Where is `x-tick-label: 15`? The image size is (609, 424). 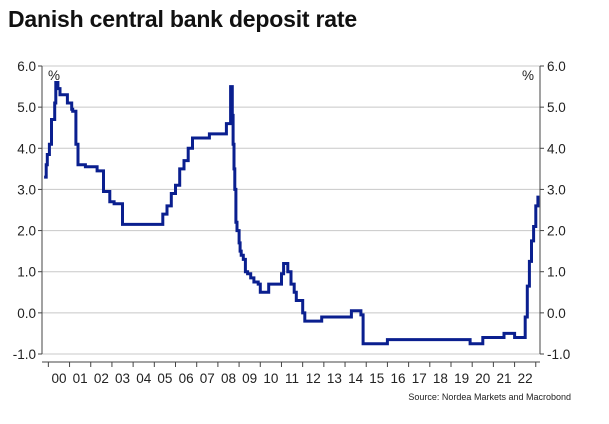
x-tick-label: 15 is located at coordinates (376, 378).